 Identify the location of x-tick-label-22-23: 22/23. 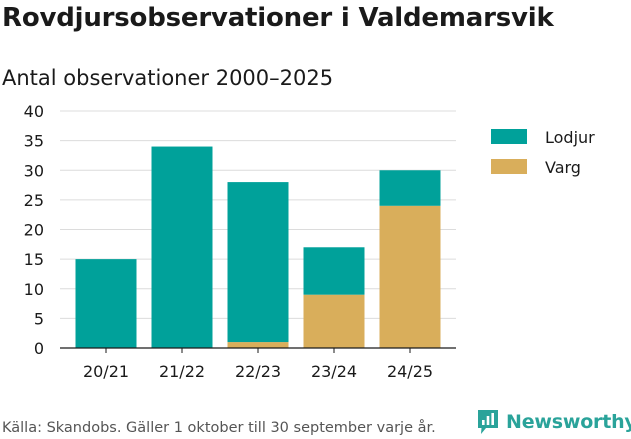
(258, 371).